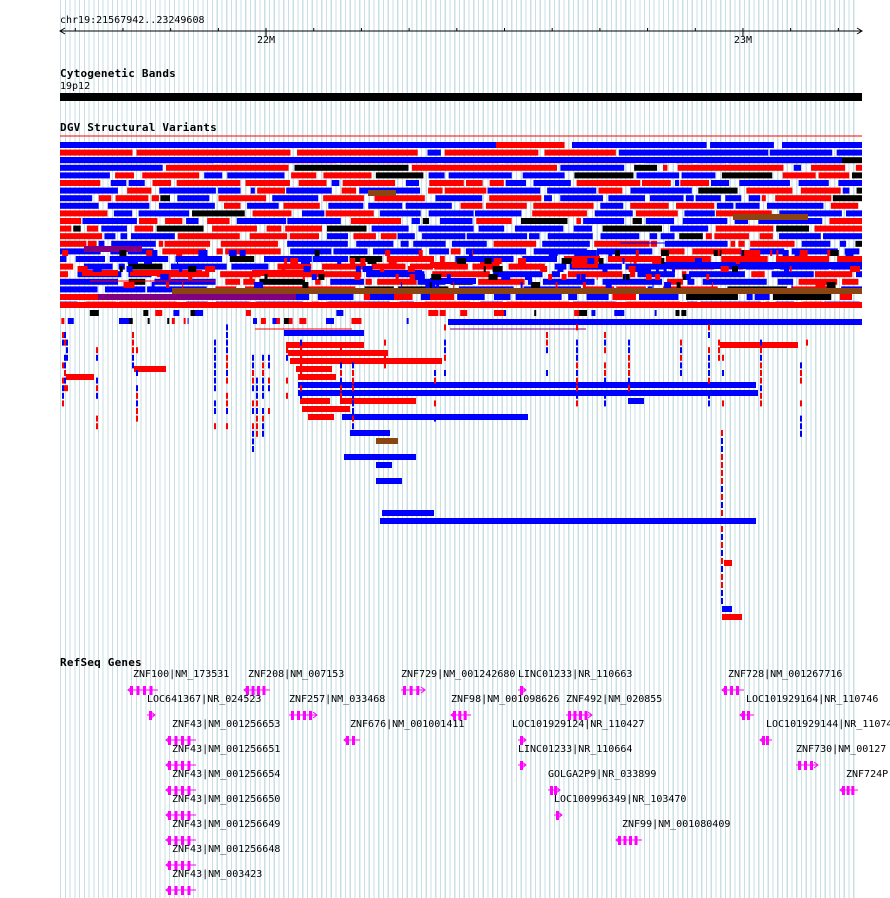  Describe the element at coordinates (812, 699) in the screenshot. I see `gene-label: LOC101929164|NR_110746` at that location.